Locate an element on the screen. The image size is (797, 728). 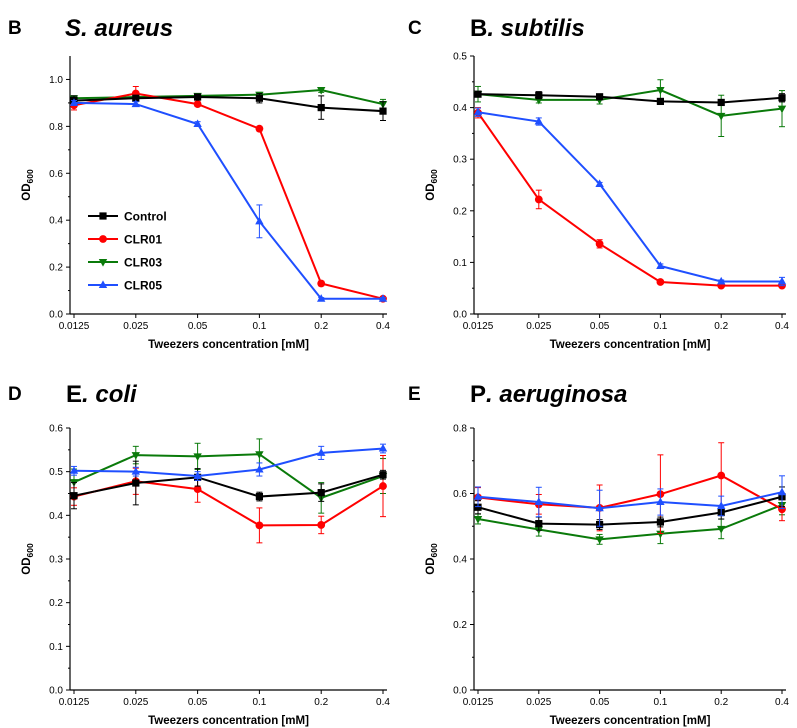
panel-c-series-clr03 is located at coordinates (630, 108).